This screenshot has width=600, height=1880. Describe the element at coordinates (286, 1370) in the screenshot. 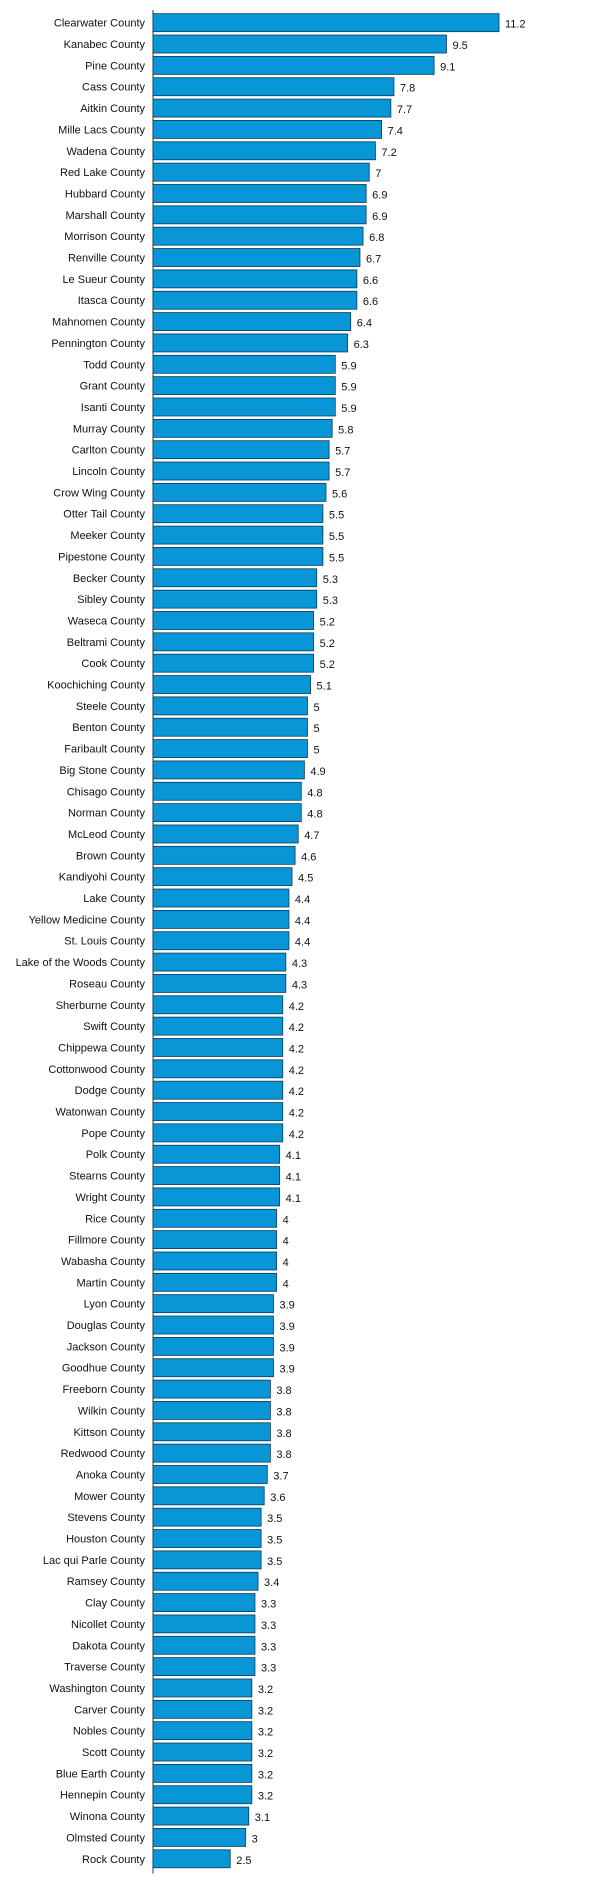

I see `value-label: 3.9` at that location.